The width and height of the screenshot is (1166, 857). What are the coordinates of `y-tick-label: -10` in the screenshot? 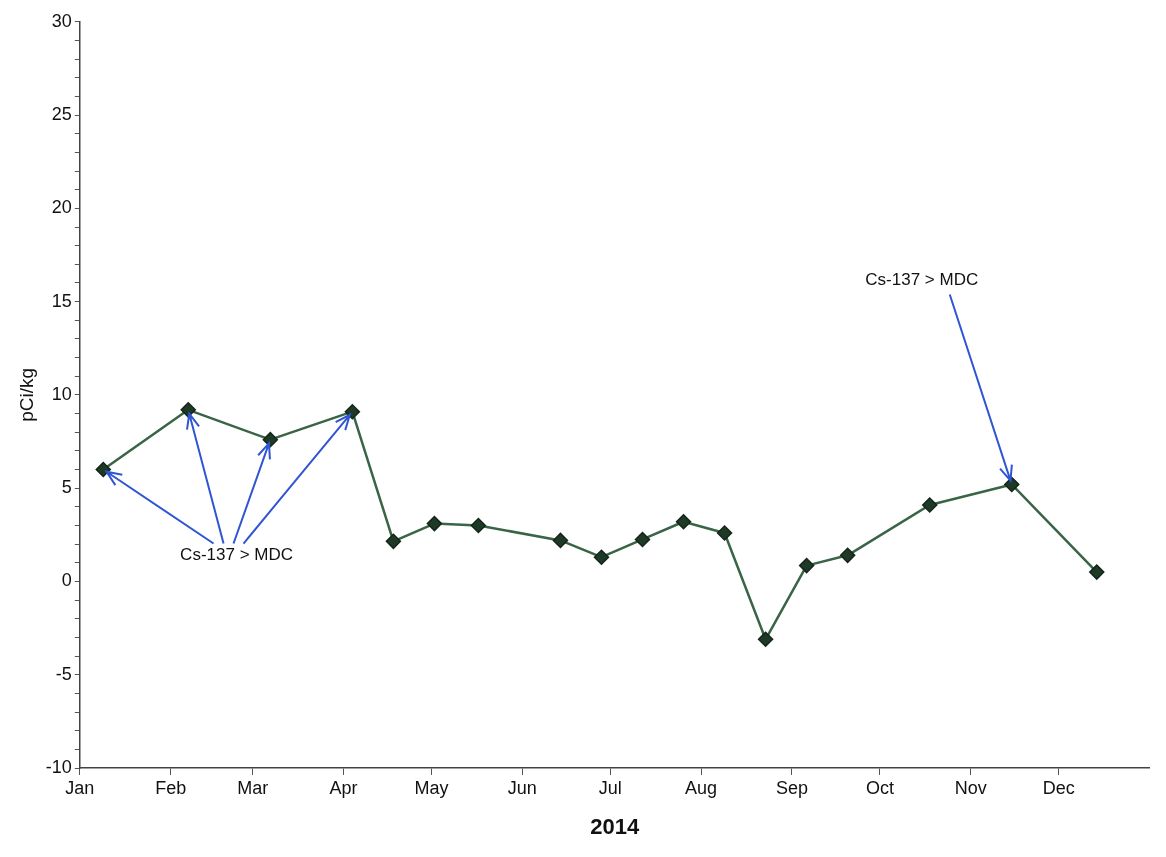 It's located at (58, 766).